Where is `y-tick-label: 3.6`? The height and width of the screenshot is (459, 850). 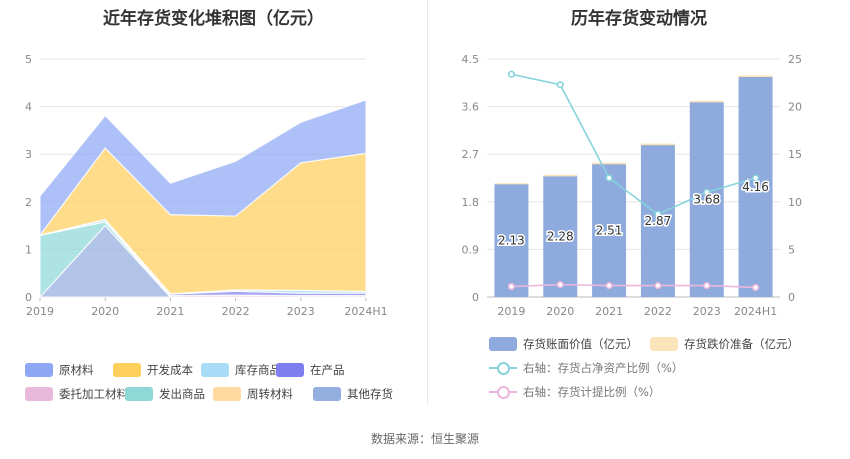 y-tick-label: 3.6 is located at coordinates (471, 107).